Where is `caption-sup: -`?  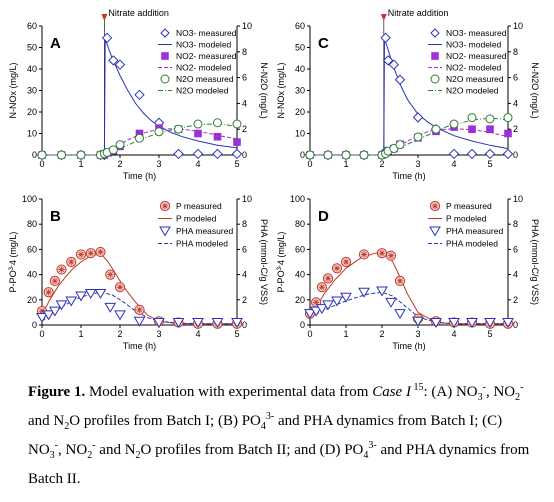
caption-sup: - is located at coordinates (56, 445).